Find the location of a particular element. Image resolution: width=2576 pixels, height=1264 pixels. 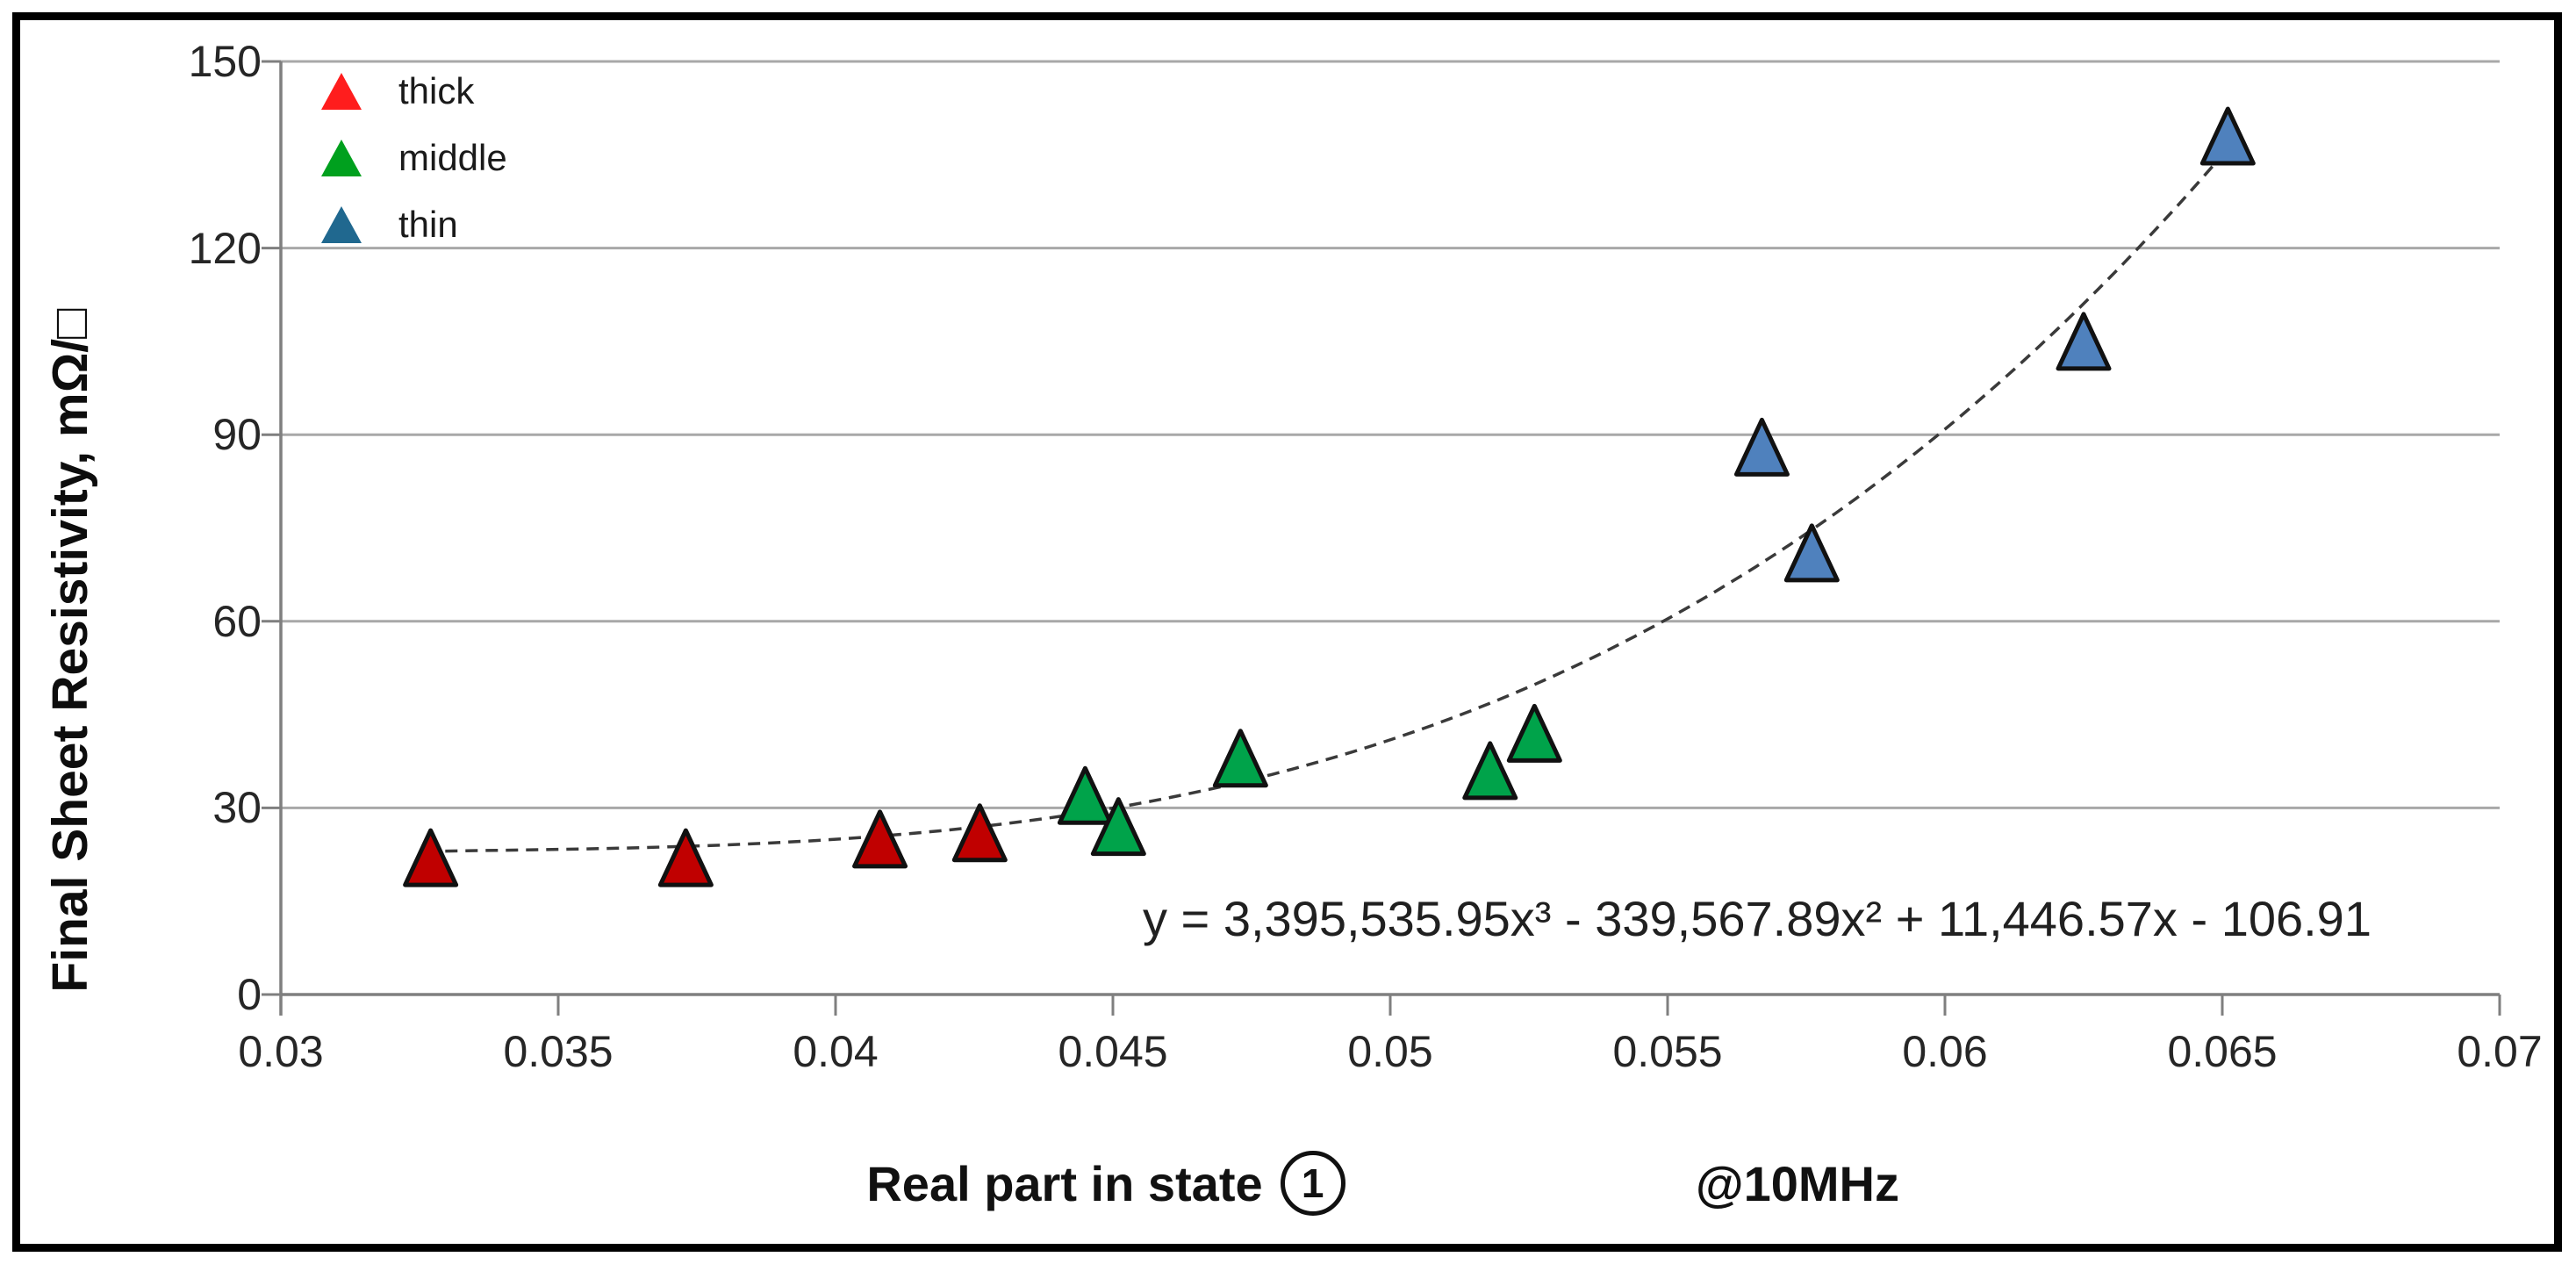

x-tick-label: 0.055 is located at coordinates (1668, 1052).